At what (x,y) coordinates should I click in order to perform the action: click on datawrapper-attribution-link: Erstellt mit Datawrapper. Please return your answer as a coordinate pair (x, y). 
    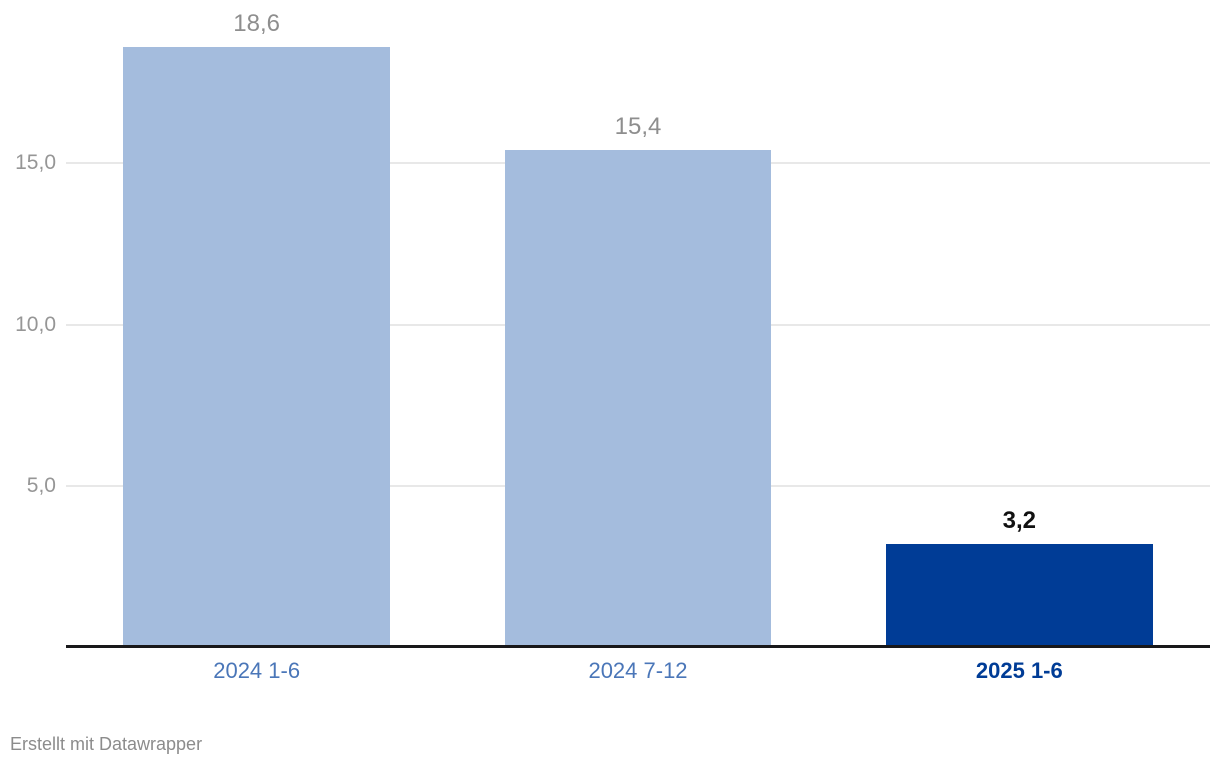
    Looking at the image, I should click on (106, 744).